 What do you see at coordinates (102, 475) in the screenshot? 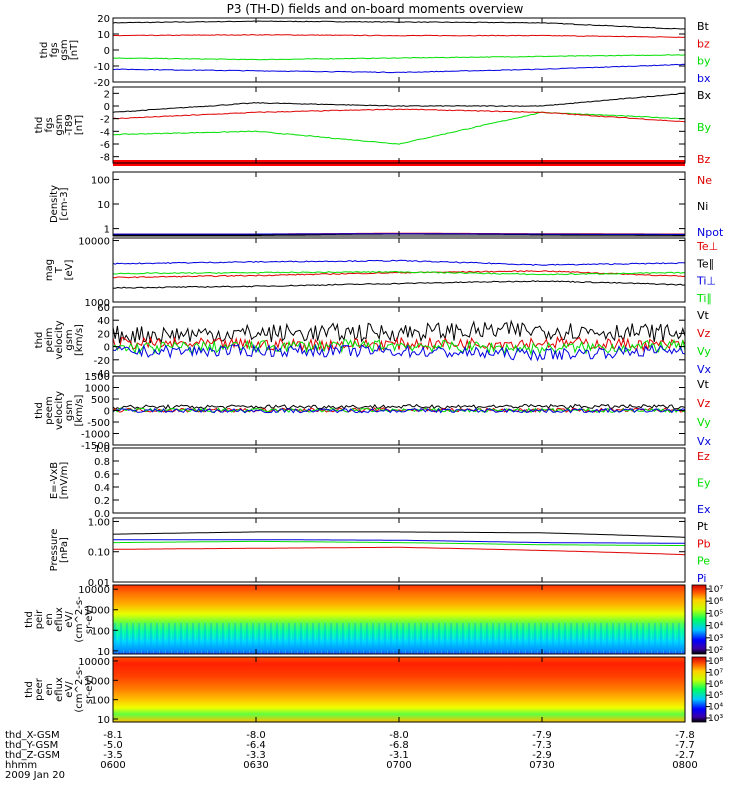
I see `y-tick-label: 0.6` at bounding box center [102, 475].